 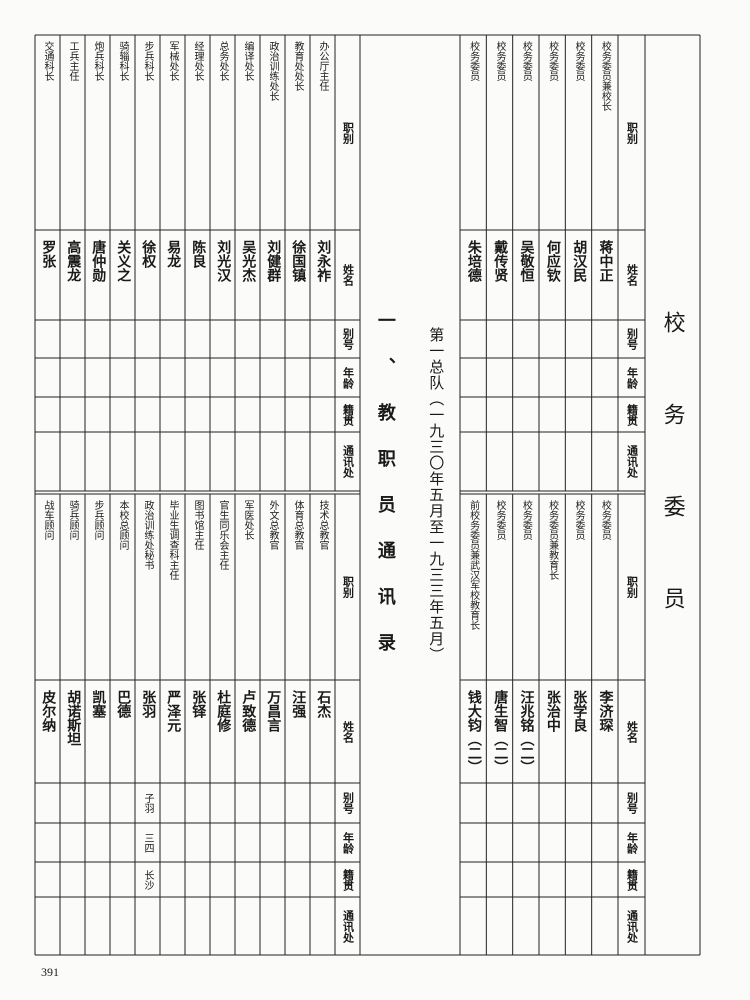 I want to click on name-cell: 汪兆铭（二）, so click(x=526, y=731).